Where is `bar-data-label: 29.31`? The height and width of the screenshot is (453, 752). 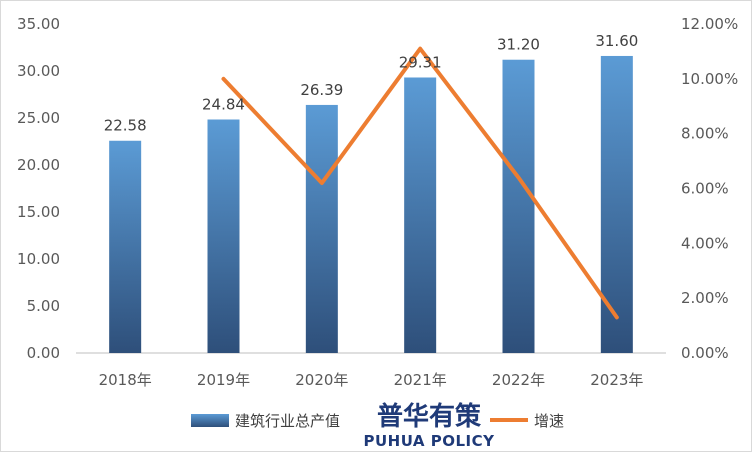 bar-data-label: 29.31 is located at coordinates (420, 62).